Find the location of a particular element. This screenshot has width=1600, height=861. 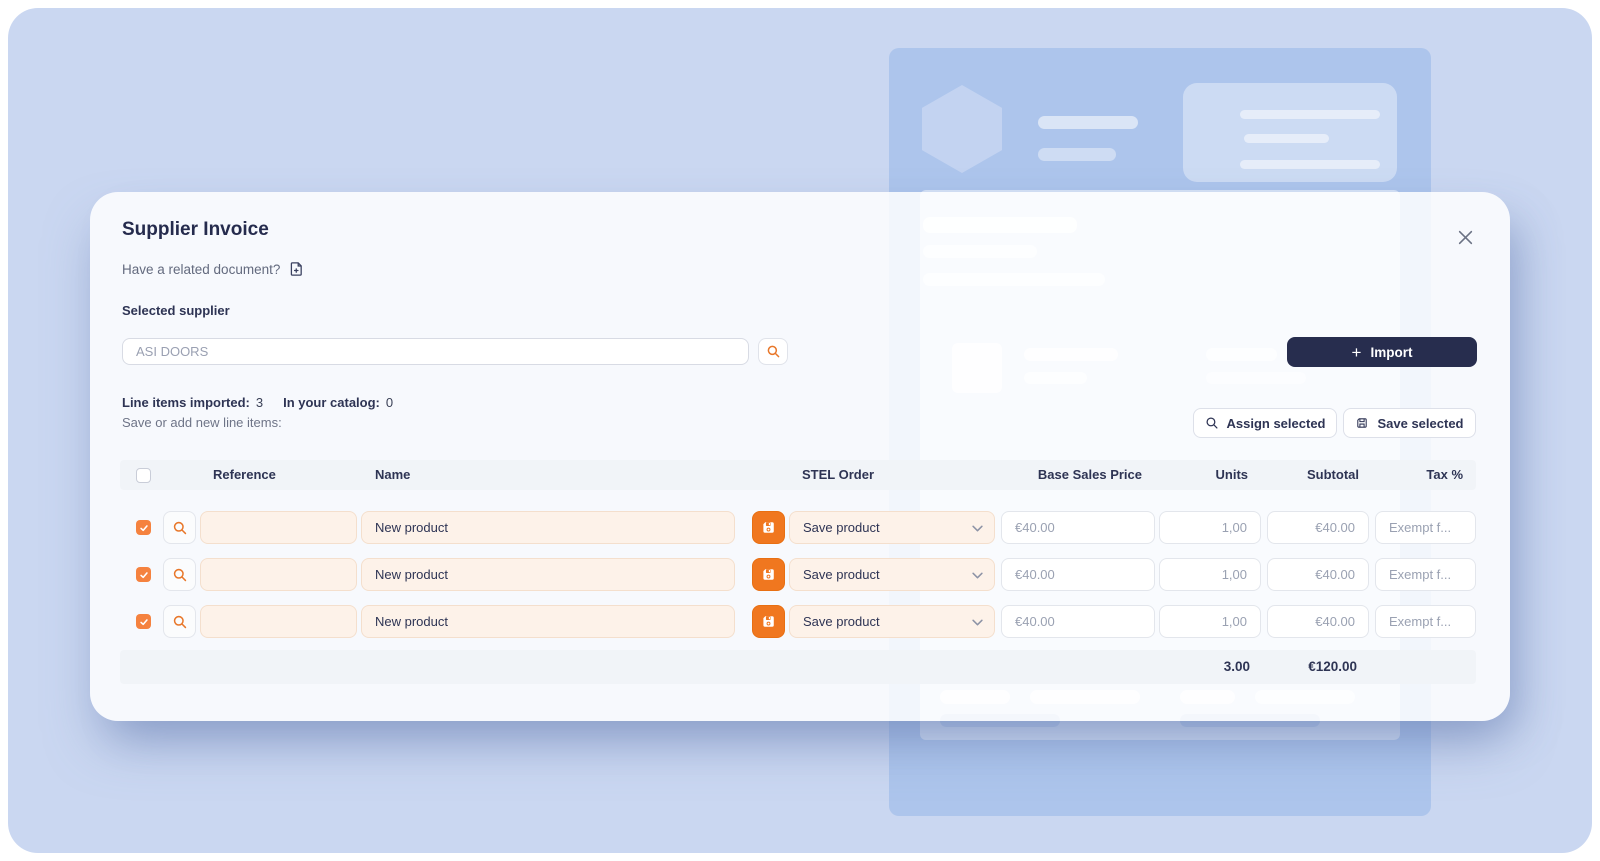

column-header-stel-order: STEL Order is located at coordinates (838, 474).